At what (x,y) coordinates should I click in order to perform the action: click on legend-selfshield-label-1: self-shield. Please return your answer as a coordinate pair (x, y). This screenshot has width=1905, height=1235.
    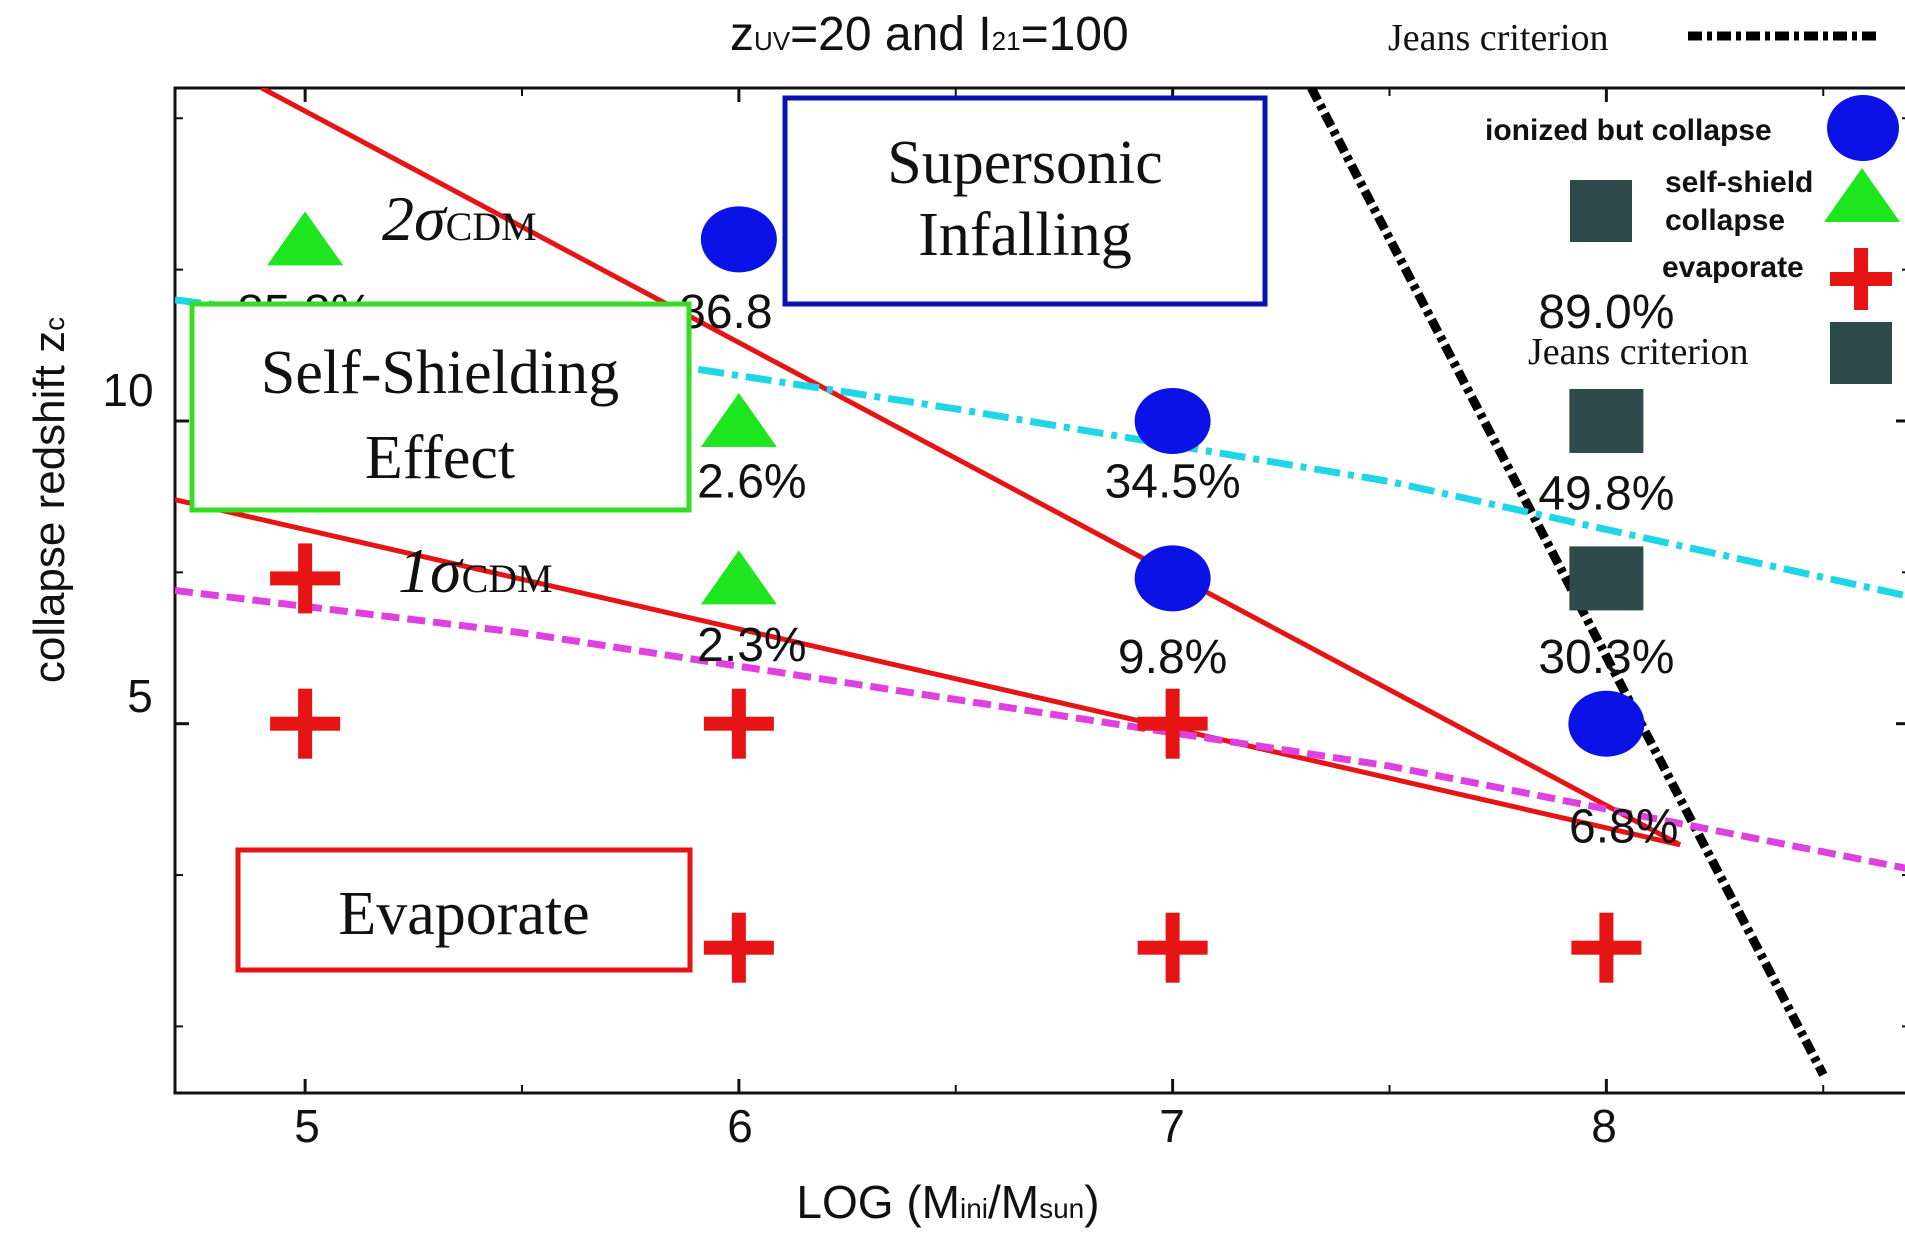
    Looking at the image, I should click on (1739, 182).